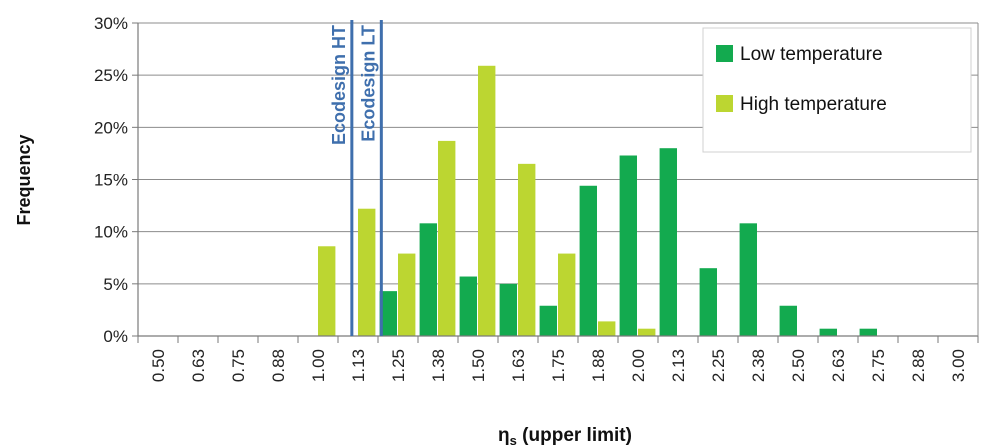 This screenshot has width=992, height=448. What do you see at coordinates (638, 365) in the screenshot?
I see `x-tick-label: 2.00` at bounding box center [638, 365].